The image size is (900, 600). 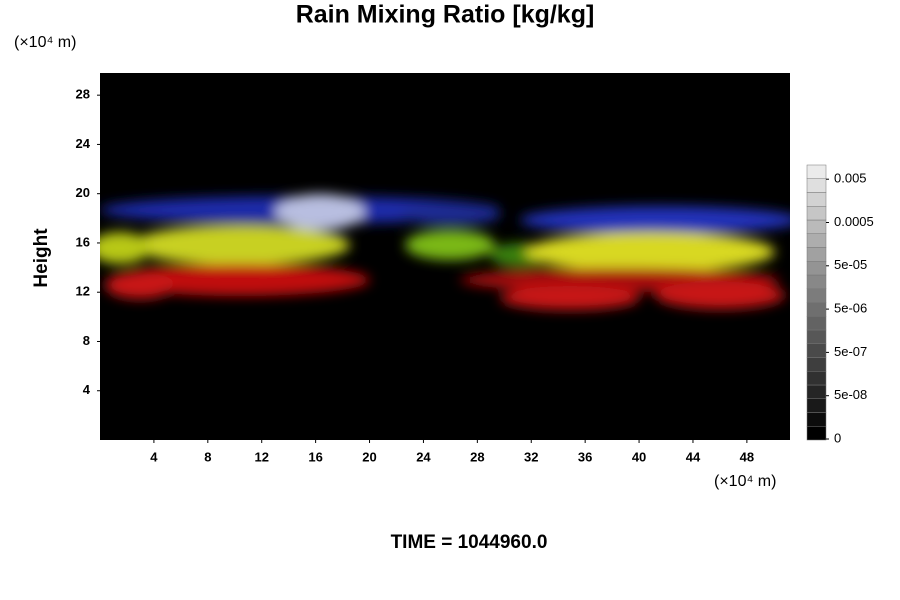 I want to click on colorbar-tick-label: 0, so click(x=837, y=437).